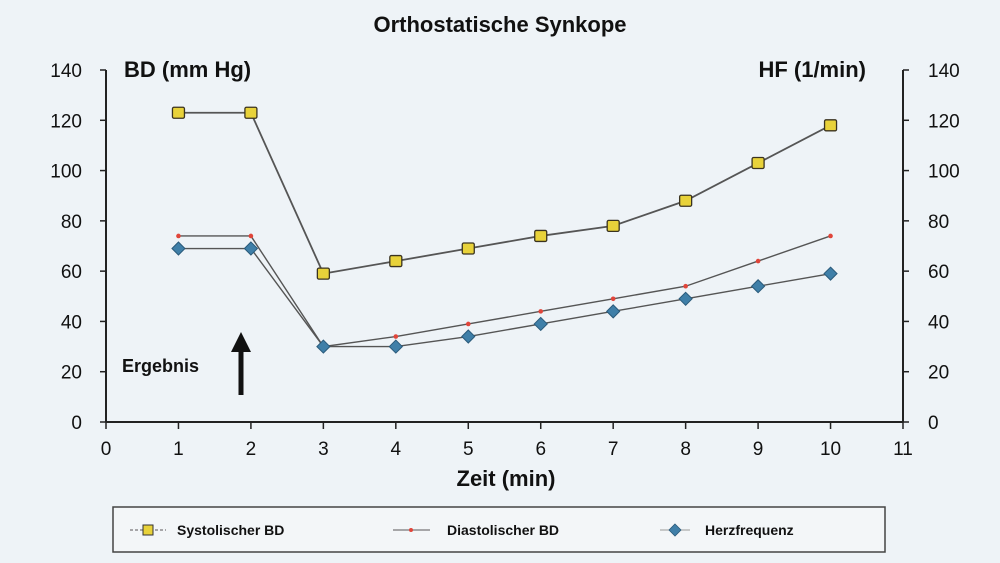 The height and width of the screenshot is (563, 1000). I want to click on y-right-tick-label: 120, so click(944, 121).